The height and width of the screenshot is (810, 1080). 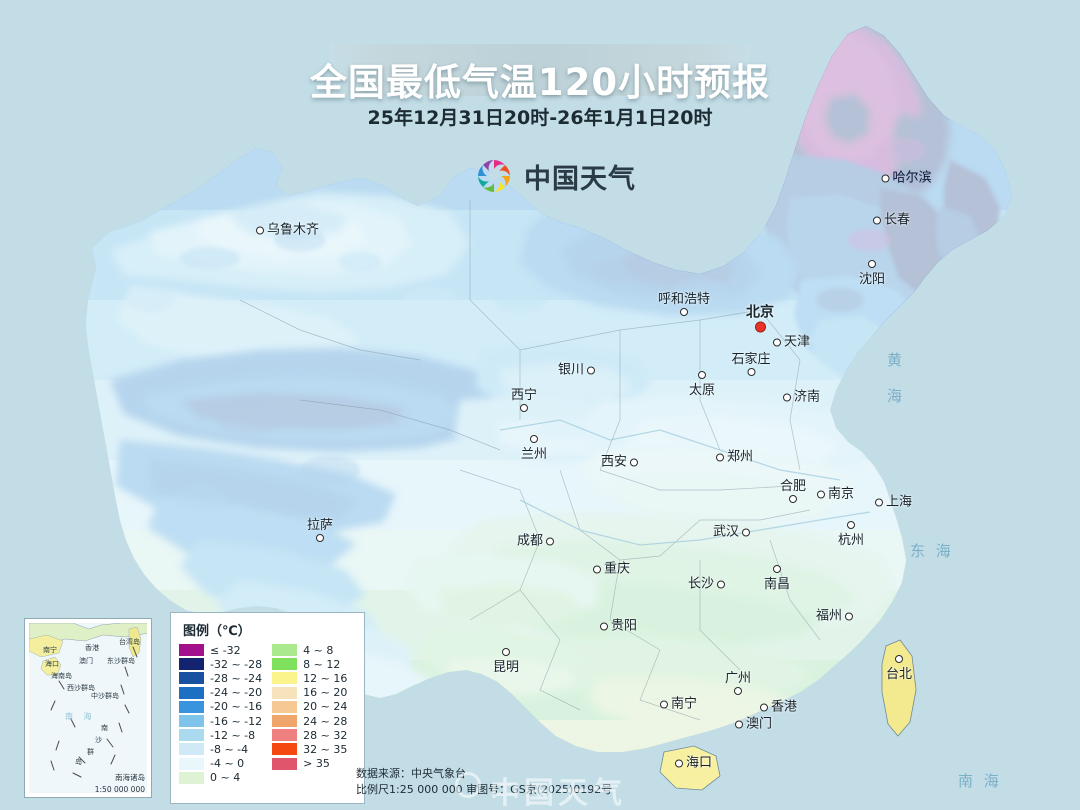 What do you see at coordinates (293, 230) in the screenshot?
I see `city-name: 乌鲁木齐` at bounding box center [293, 230].